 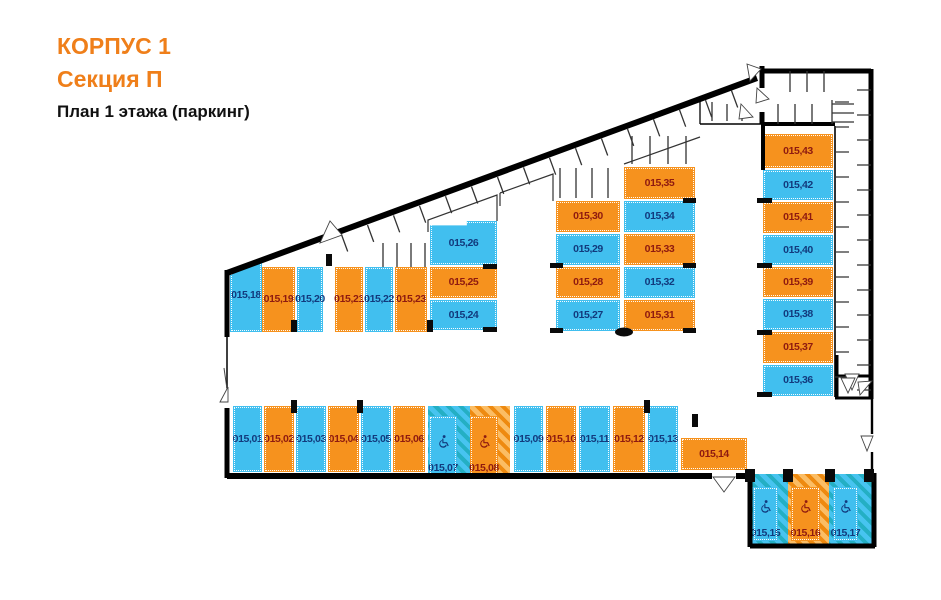 I want to click on parking-space-015.13: 015,13, so click(x=663, y=439).